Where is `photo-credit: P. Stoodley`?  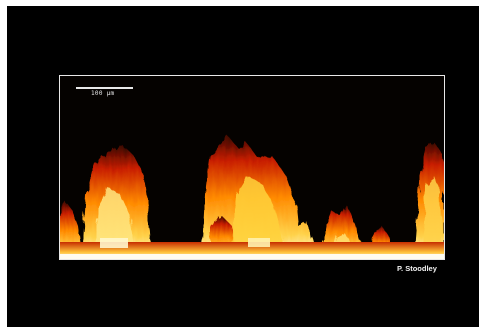 photo-credit: P. Stoodley is located at coordinates (417, 268).